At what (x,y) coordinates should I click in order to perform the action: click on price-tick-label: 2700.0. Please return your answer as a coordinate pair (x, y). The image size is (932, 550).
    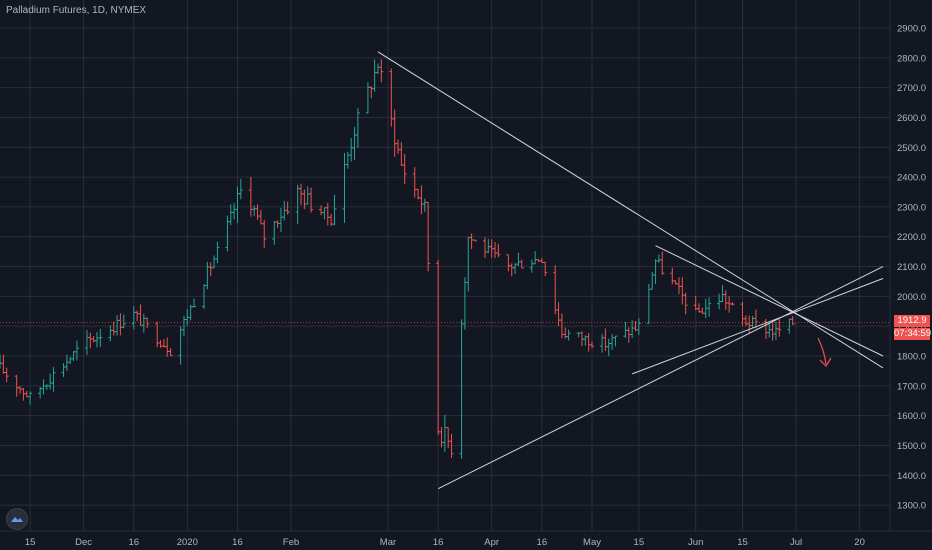
    Looking at the image, I should click on (911, 88).